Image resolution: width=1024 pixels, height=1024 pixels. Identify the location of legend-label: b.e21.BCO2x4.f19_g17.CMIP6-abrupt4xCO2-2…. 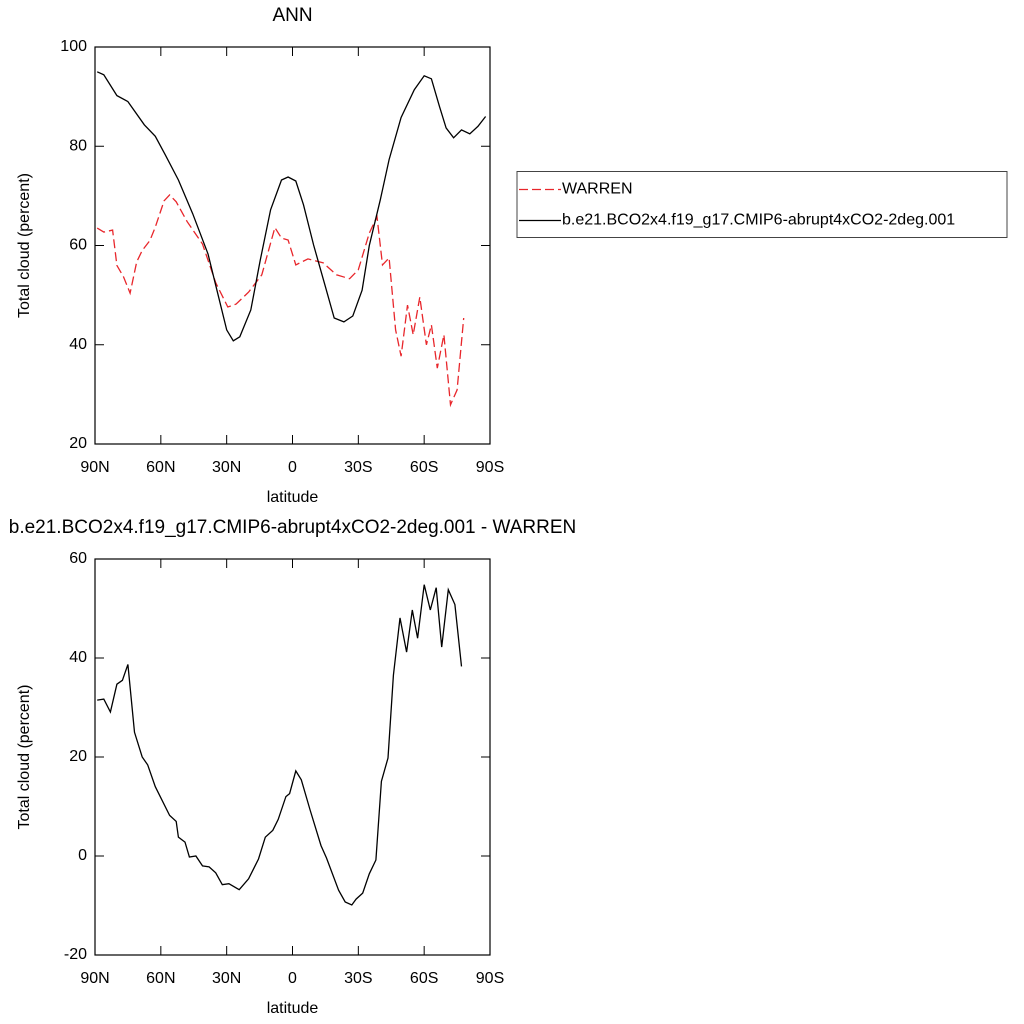
(758, 220).